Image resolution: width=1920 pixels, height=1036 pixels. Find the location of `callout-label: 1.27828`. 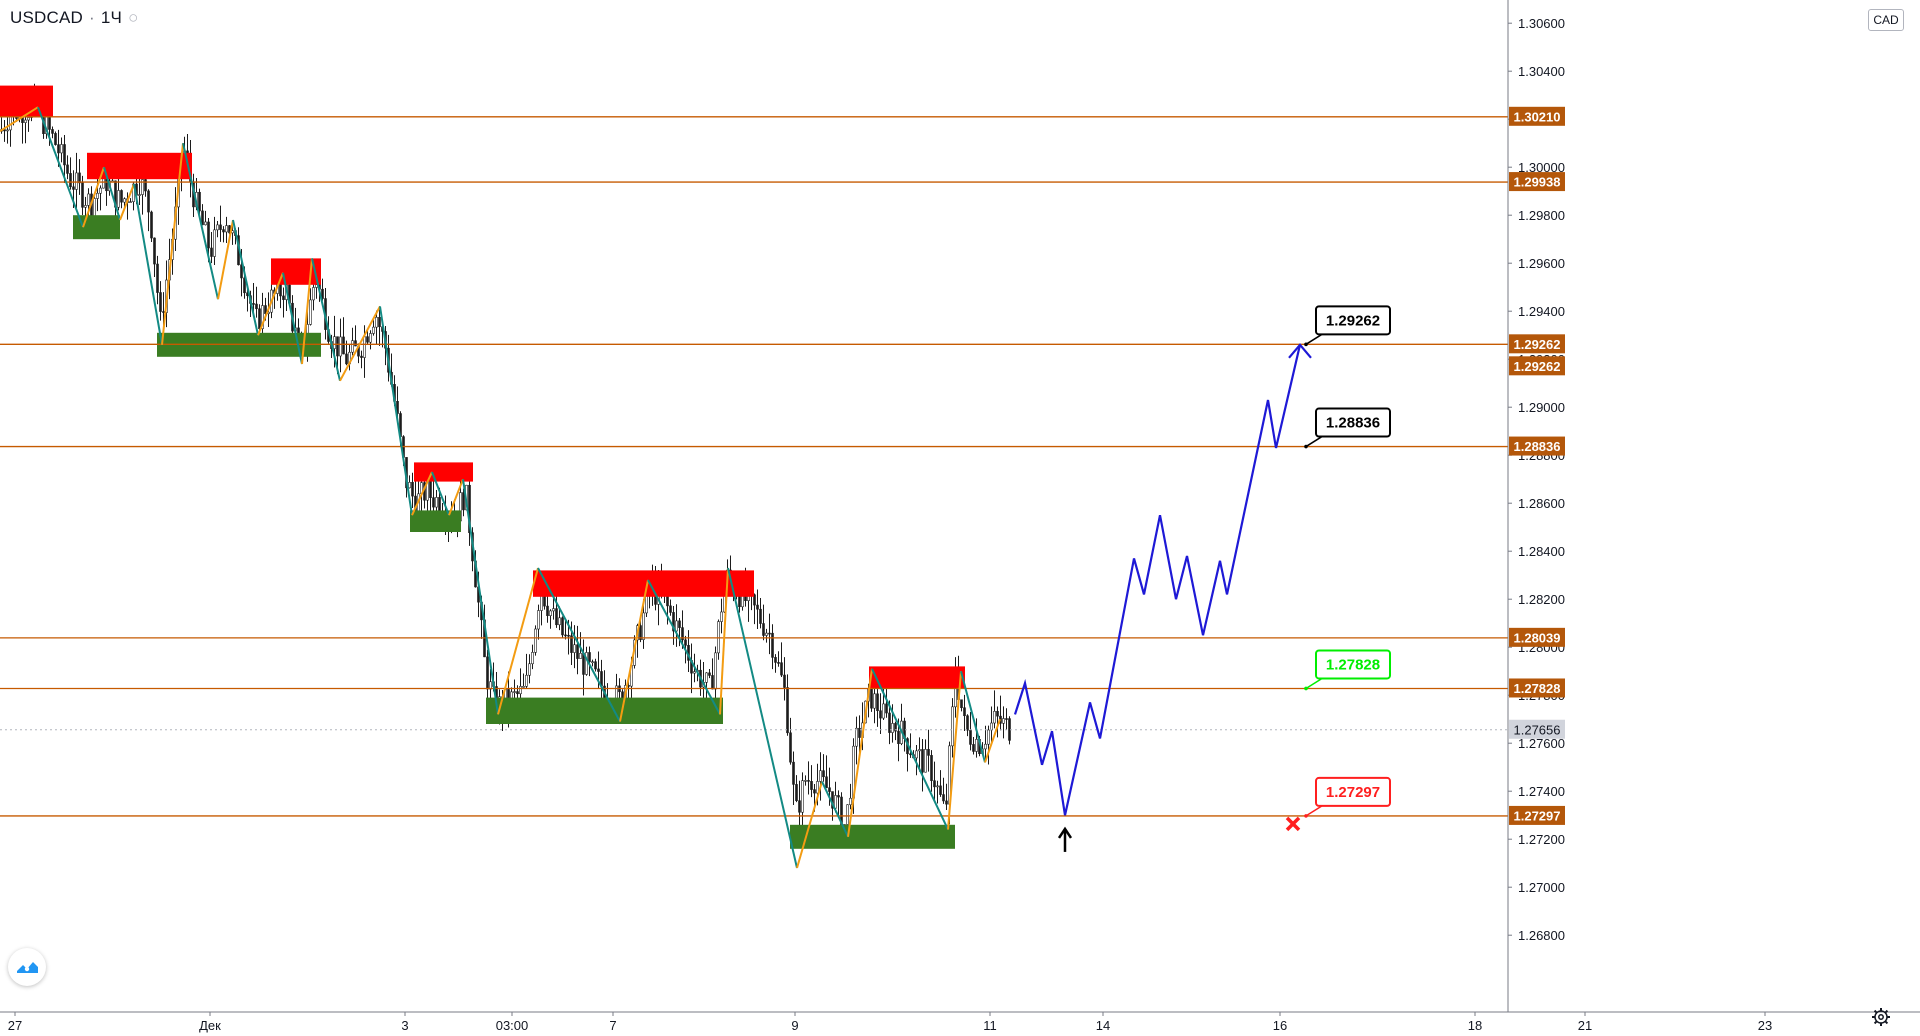

callout-label: 1.27828 is located at coordinates (1353, 664).